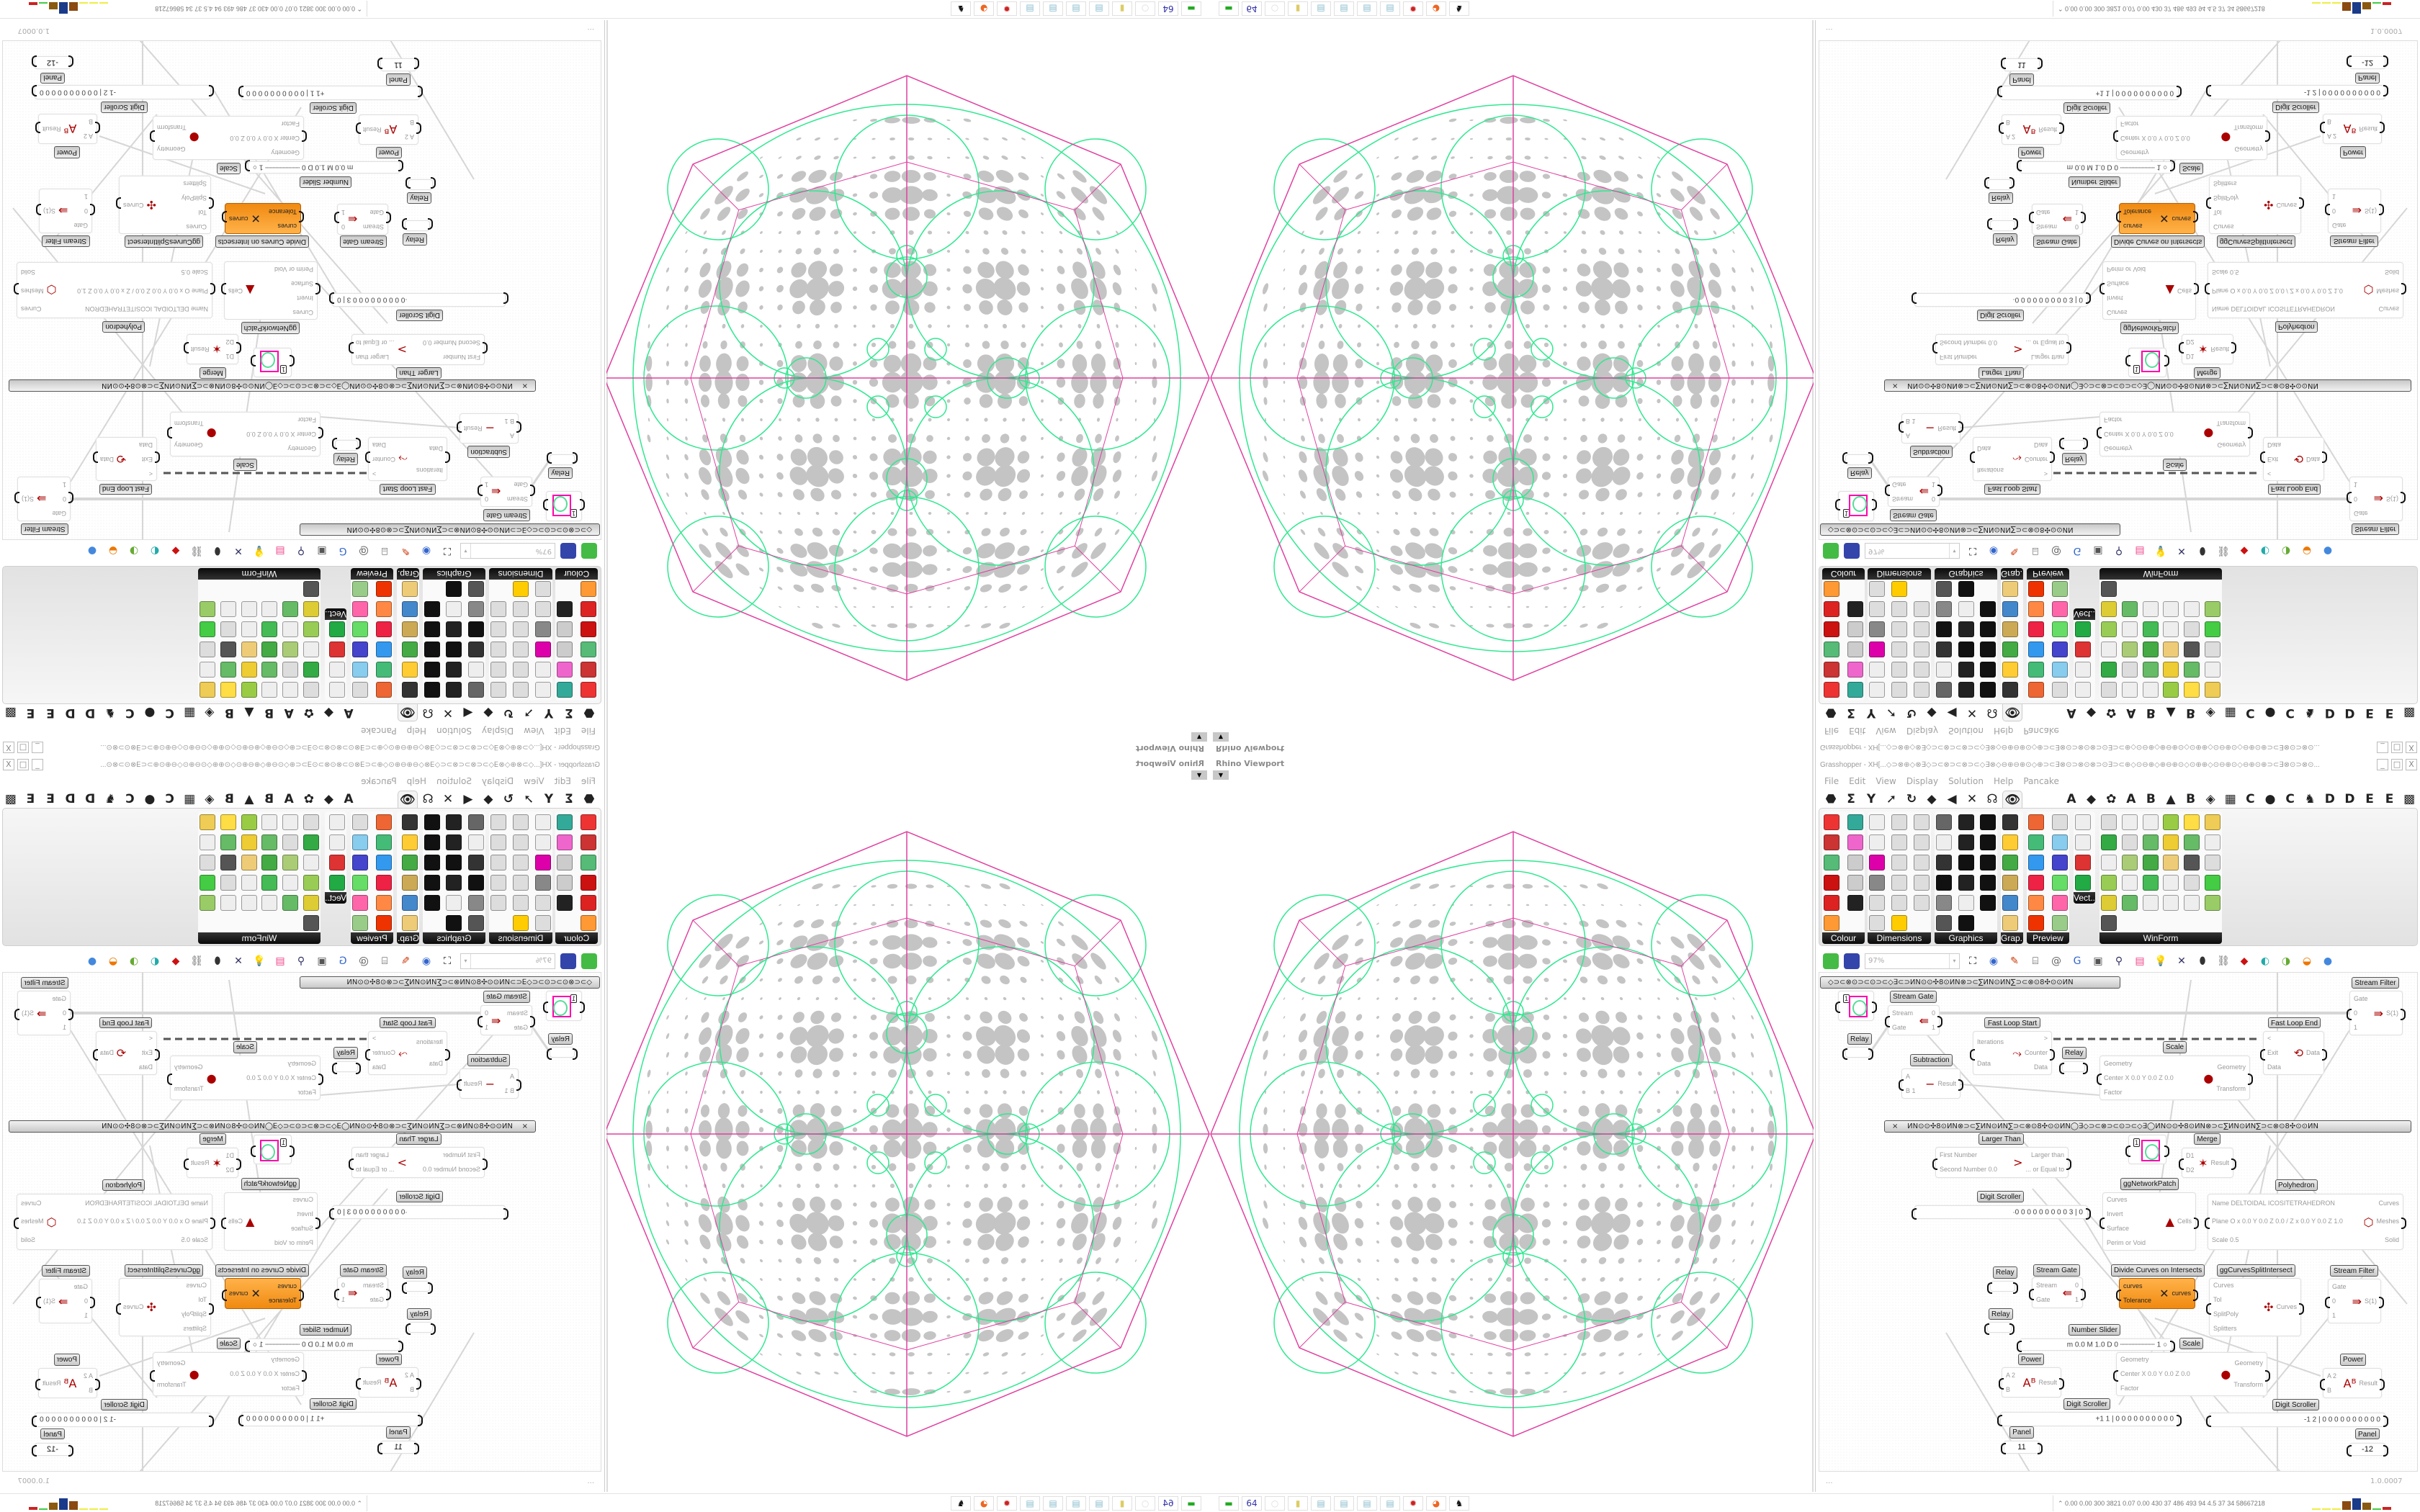 Image resolution: width=2420 pixels, height=1512 pixels. I want to click on param-component: 1, so click(273, 362).